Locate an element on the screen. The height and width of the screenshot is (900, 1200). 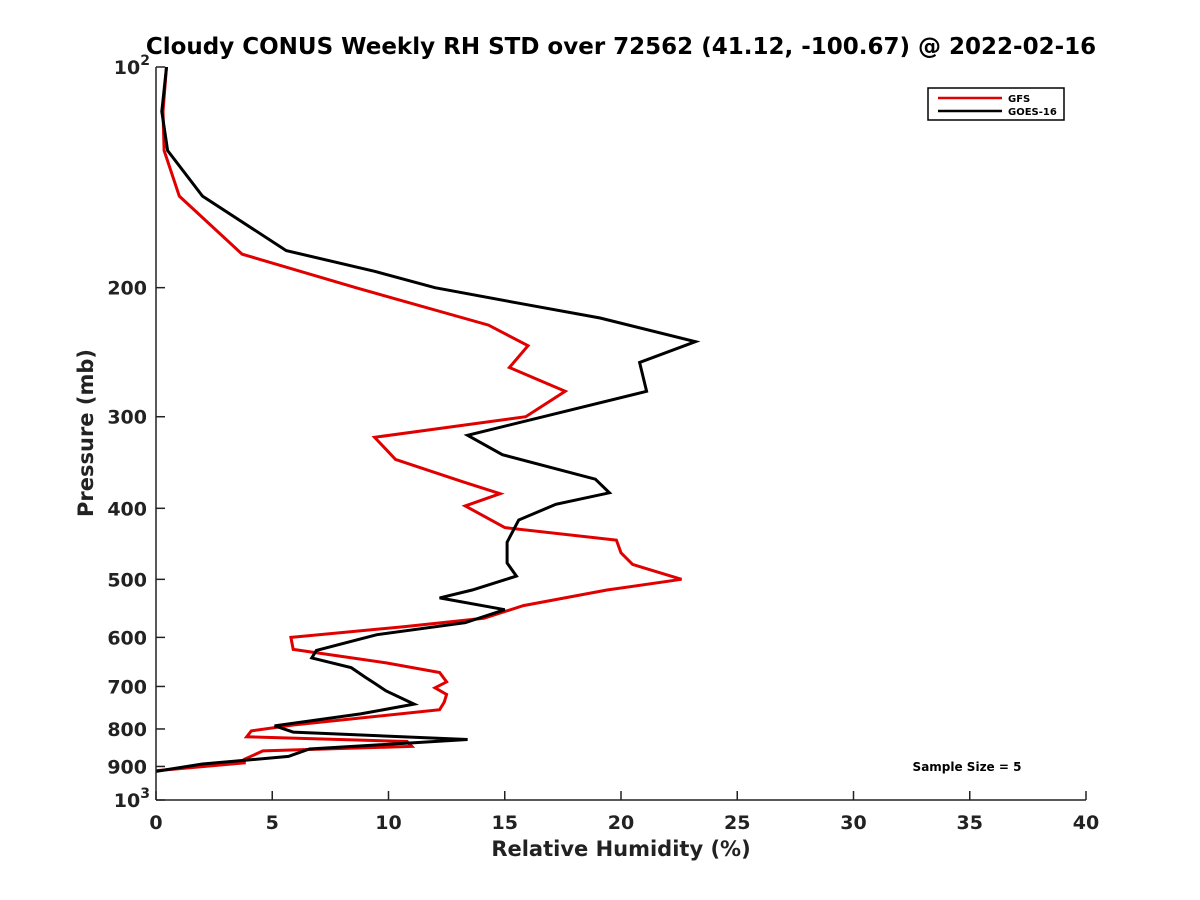
y-tick-label: 800 is located at coordinates (127, 730).